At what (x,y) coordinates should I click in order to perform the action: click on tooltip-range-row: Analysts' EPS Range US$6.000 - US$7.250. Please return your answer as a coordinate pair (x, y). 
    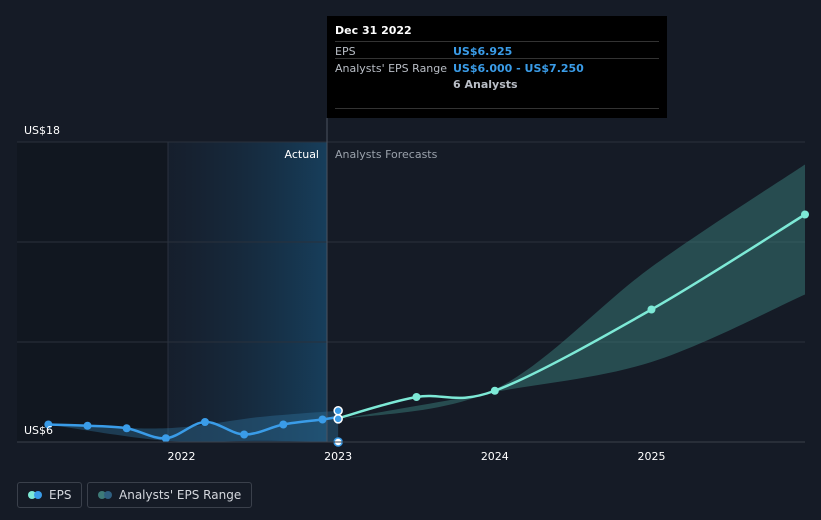
    Looking at the image, I should click on (497, 67).